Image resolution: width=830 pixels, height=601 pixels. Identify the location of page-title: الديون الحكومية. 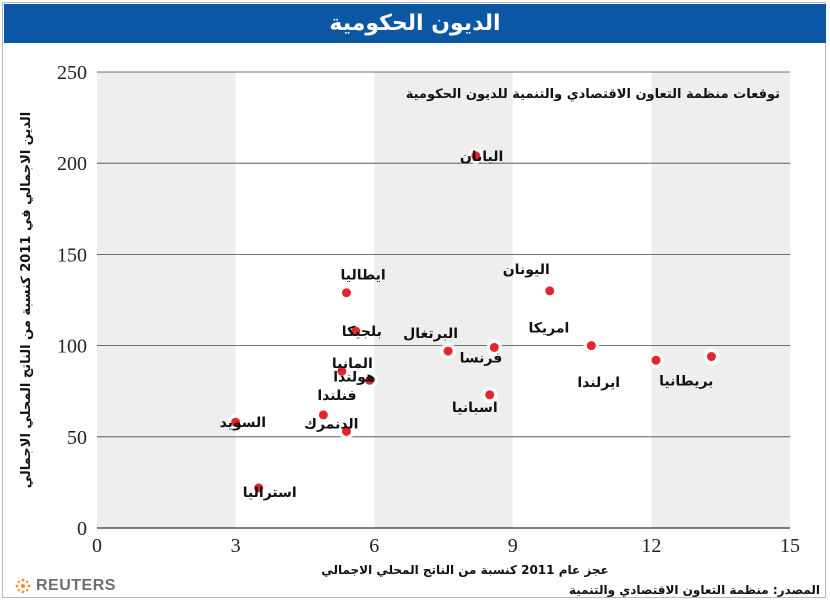
(415, 23).